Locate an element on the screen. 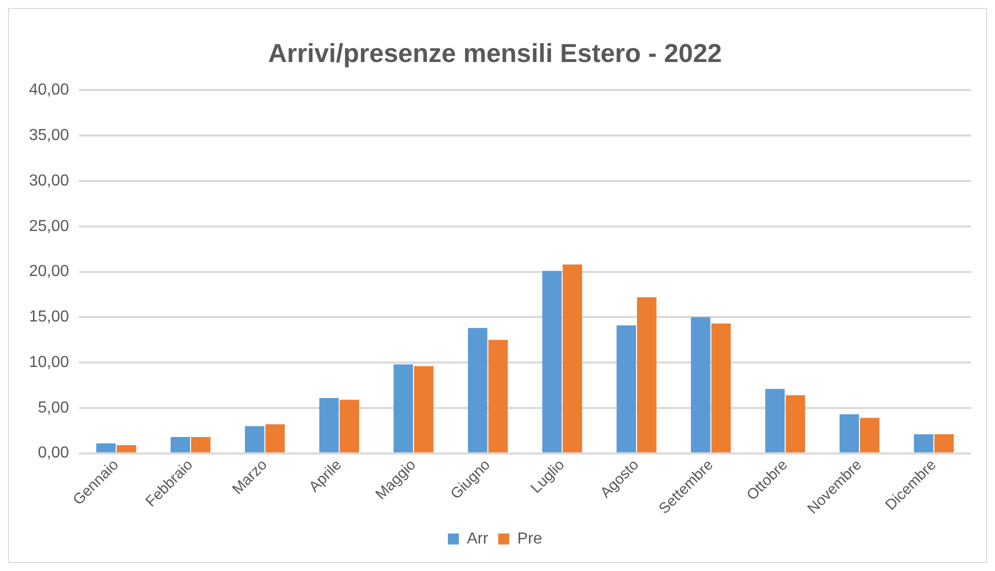 The width and height of the screenshot is (995, 571). y-tick-label: 10,00 is located at coordinates (49, 362).